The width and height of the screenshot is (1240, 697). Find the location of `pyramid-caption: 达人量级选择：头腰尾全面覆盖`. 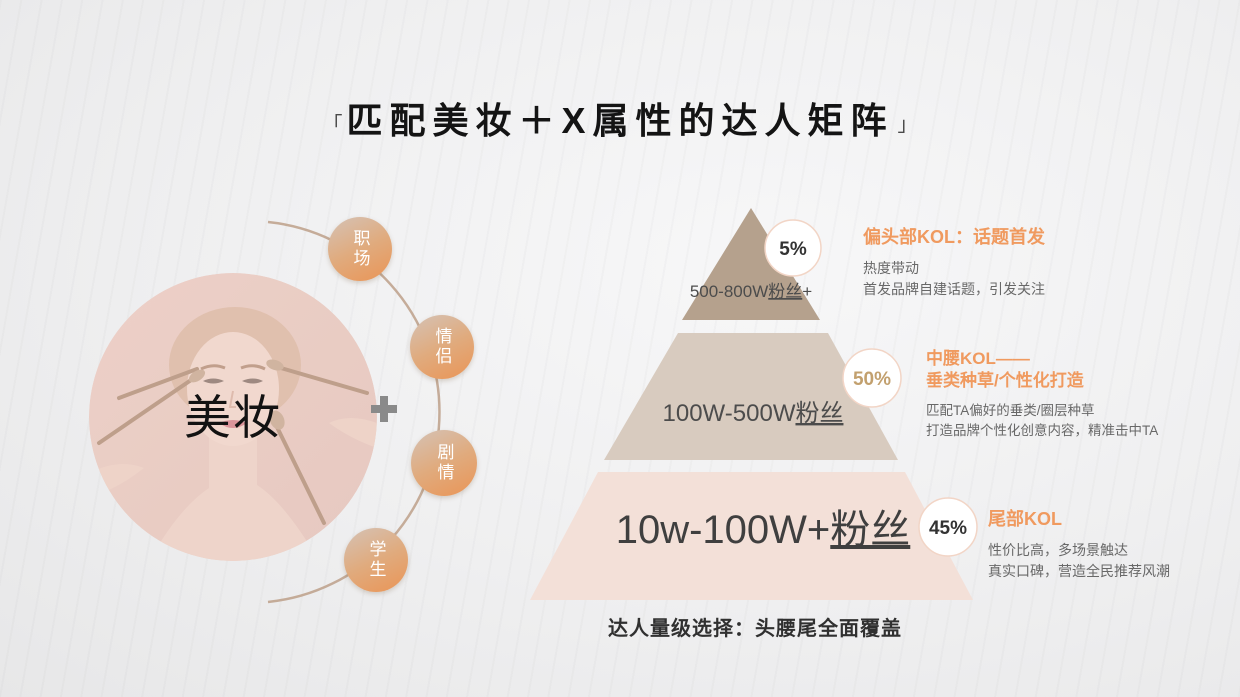

pyramid-caption: 达人量级选择：头腰尾全面覆盖 is located at coordinates (755, 629).